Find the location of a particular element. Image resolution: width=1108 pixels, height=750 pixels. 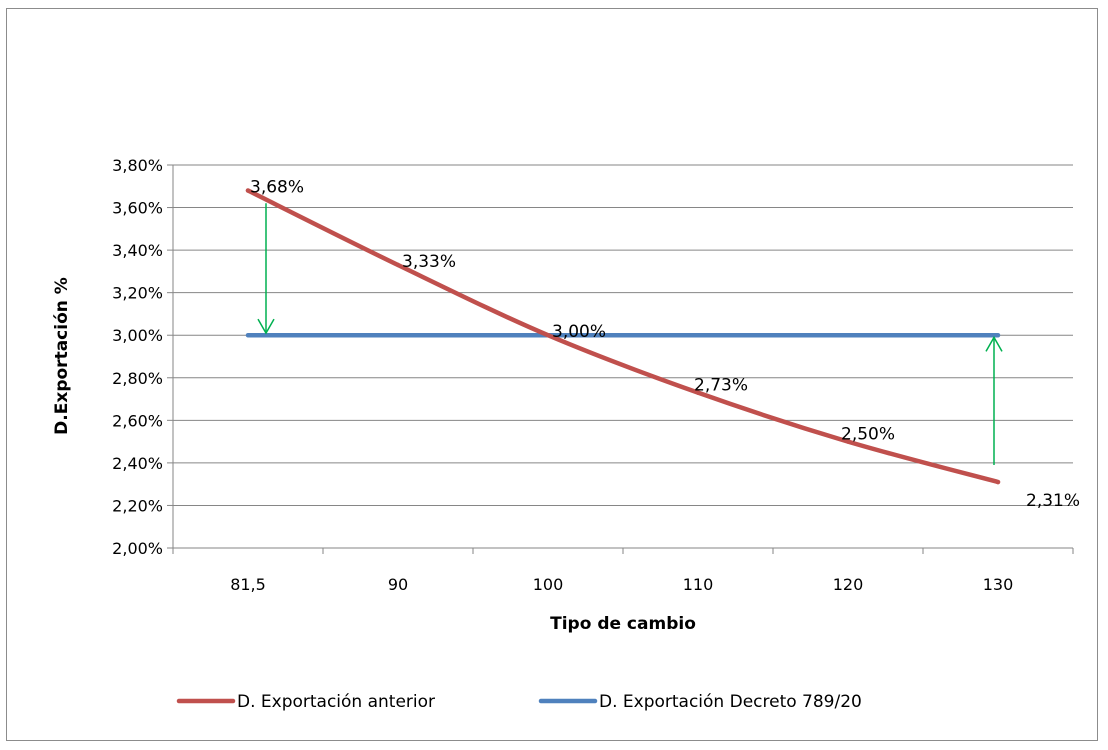

x-axis-title: Tipo de cambio is located at coordinates (623, 624).